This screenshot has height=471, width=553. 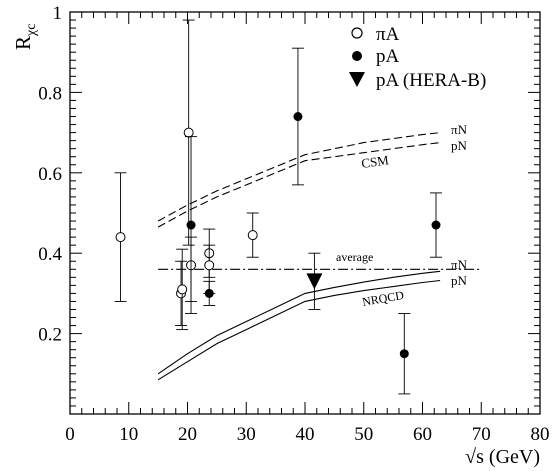 What do you see at coordinates (540, 434) in the screenshot?
I see `x-tick-label: 80` at bounding box center [540, 434].